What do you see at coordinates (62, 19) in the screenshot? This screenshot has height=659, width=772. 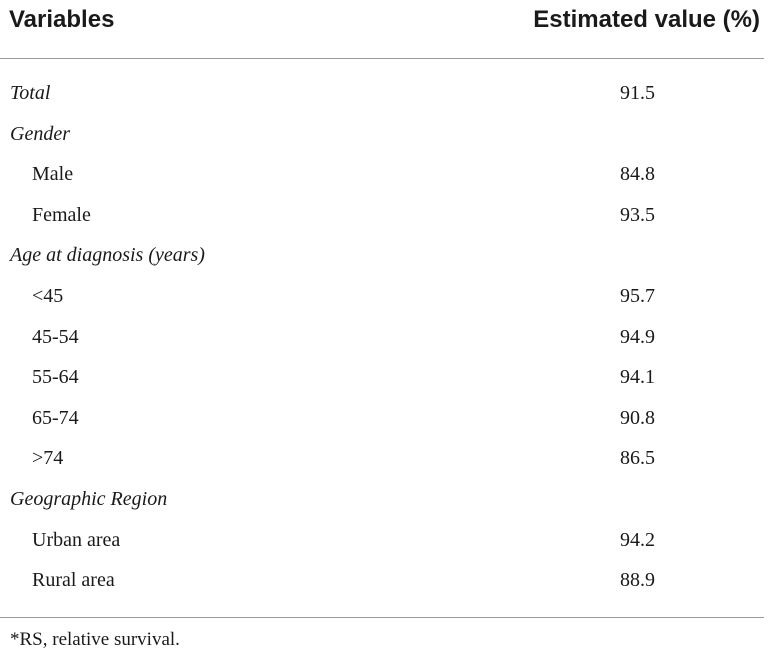 I see `column-header-variables: Variables` at bounding box center [62, 19].